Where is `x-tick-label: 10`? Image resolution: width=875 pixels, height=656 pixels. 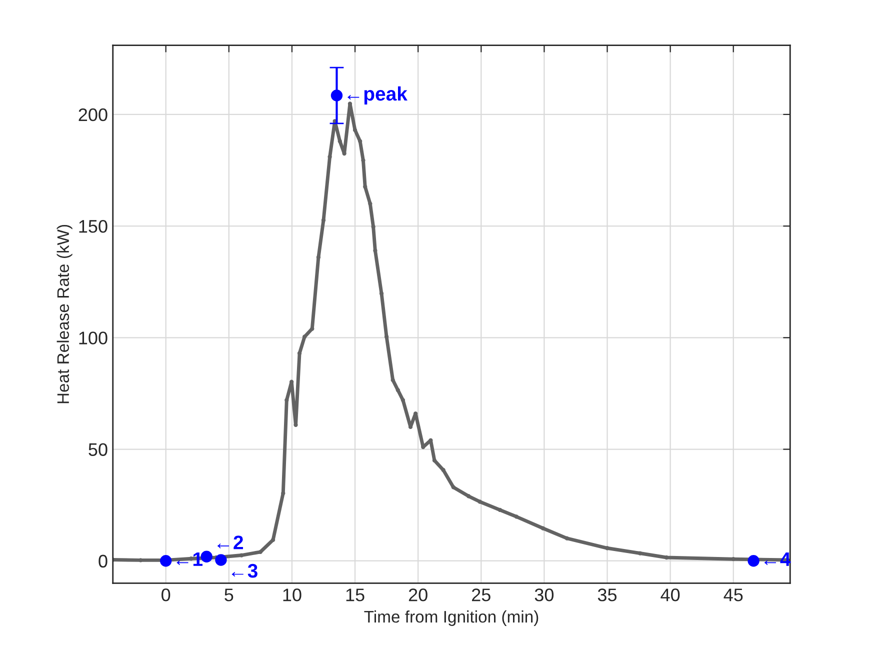
x-tick-label: 10 is located at coordinates (292, 595).